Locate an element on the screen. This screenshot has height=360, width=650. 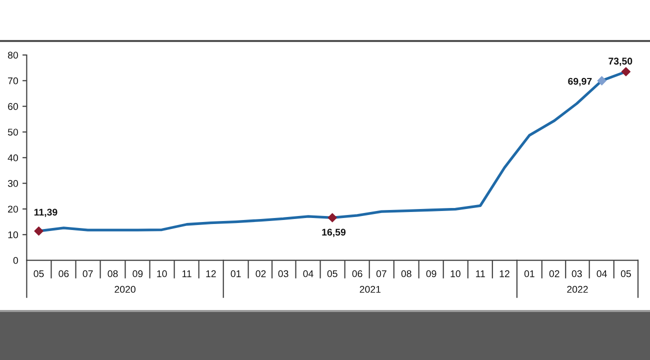
text: 2021 is located at coordinates (370, 289).